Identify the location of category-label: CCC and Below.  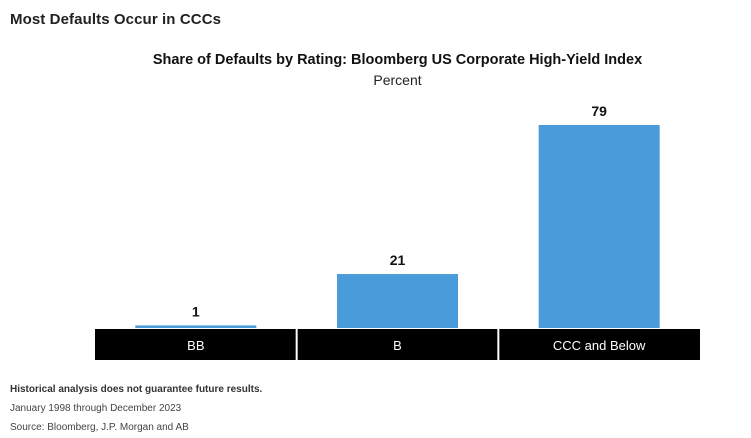
(599, 345).